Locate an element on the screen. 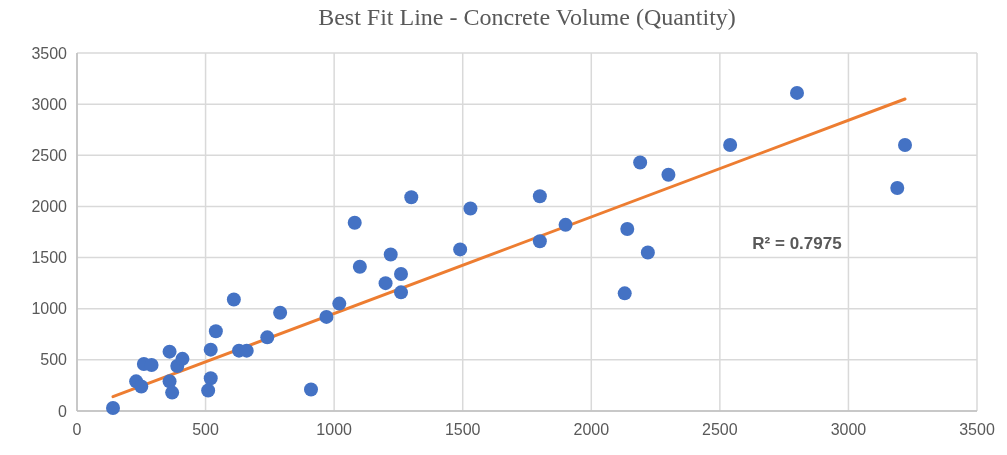  x-tick-label: 2500 is located at coordinates (720, 429).